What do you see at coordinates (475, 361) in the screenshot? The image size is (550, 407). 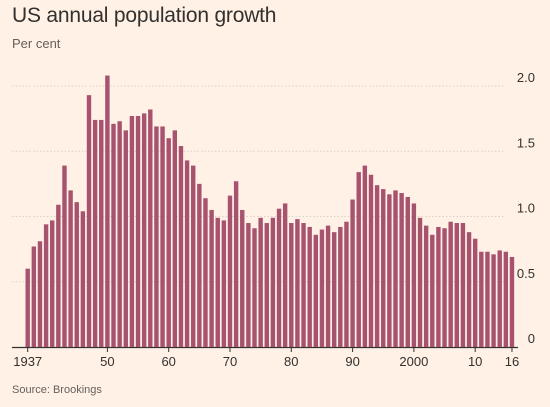 I see `x-tick-label: 10` at bounding box center [475, 361].